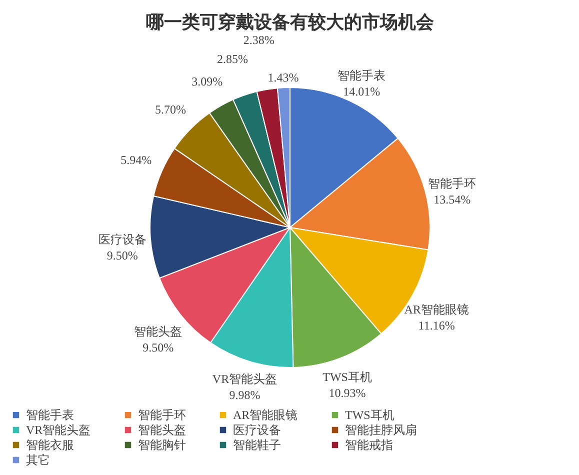 The width and height of the screenshot is (579, 475). What do you see at coordinates (38, 460) in the screenshot?
I see `legend-label: 其它` at bounding box center [38, 460].